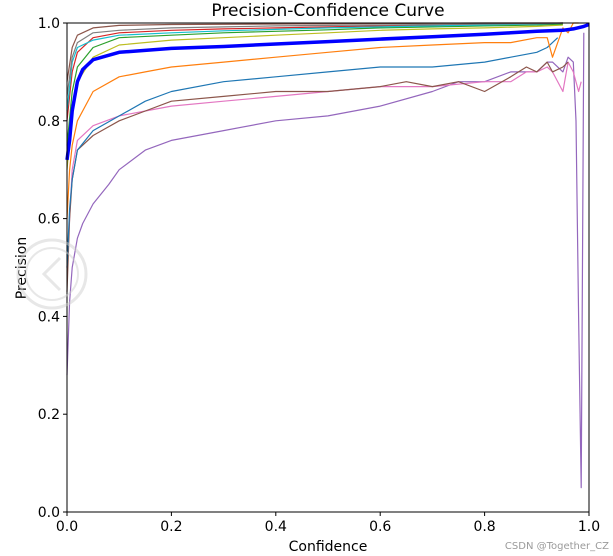  I want to click on y-tick-label: 0.6, so click(49, 220).